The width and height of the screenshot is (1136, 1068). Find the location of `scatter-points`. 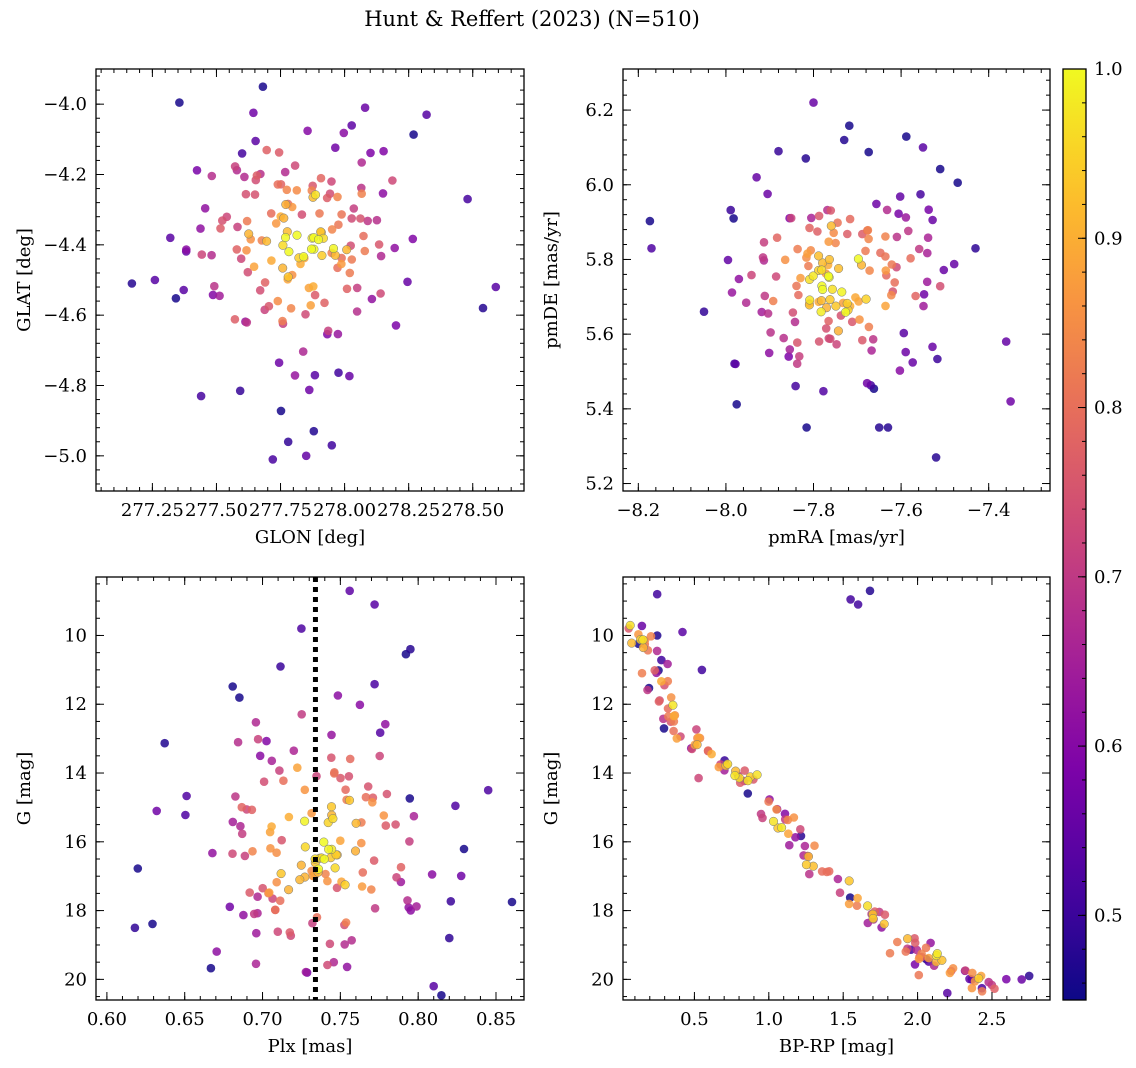

scatter-points is located at coordinates (314, 273).